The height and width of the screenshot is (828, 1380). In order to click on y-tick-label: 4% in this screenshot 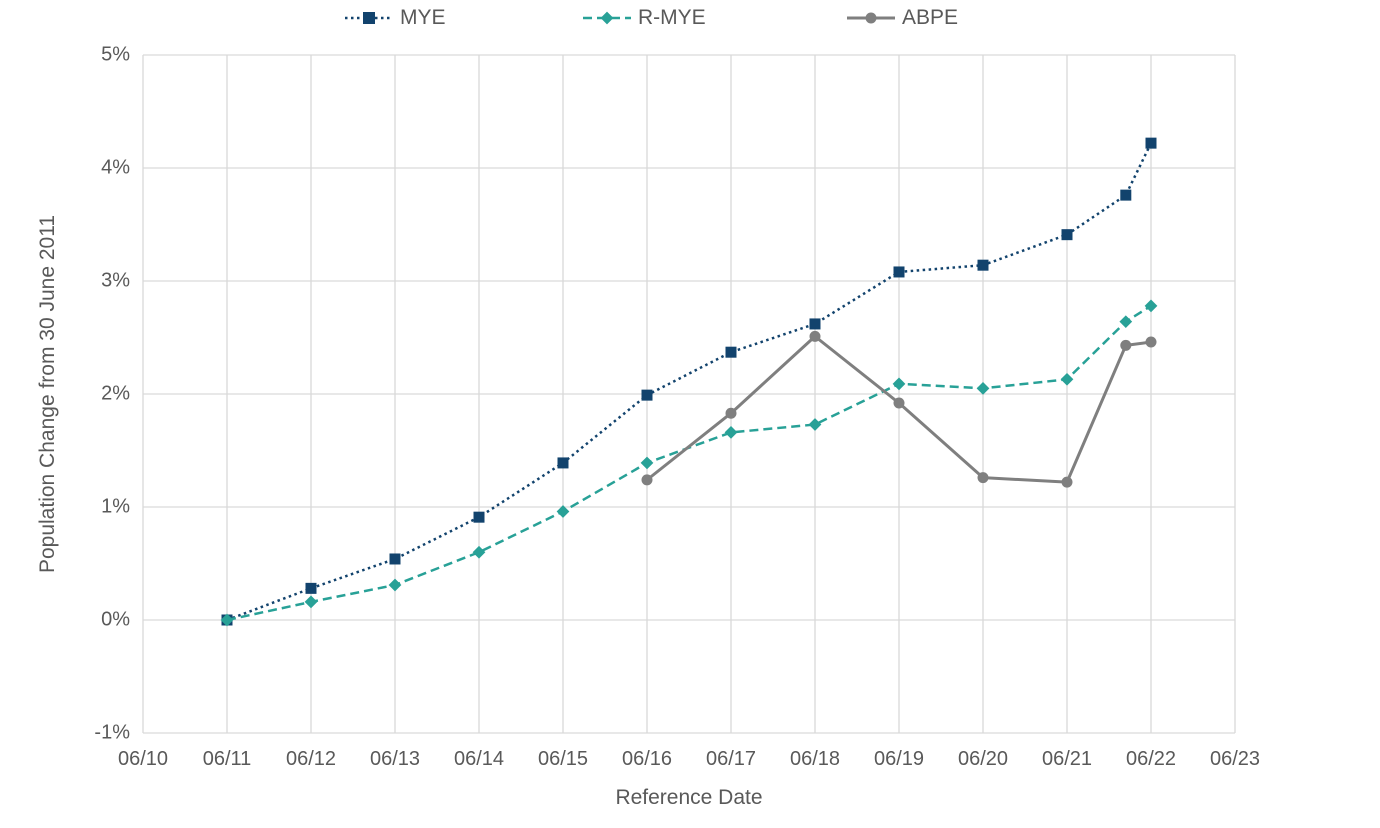, I will do `click(115, 167)`.